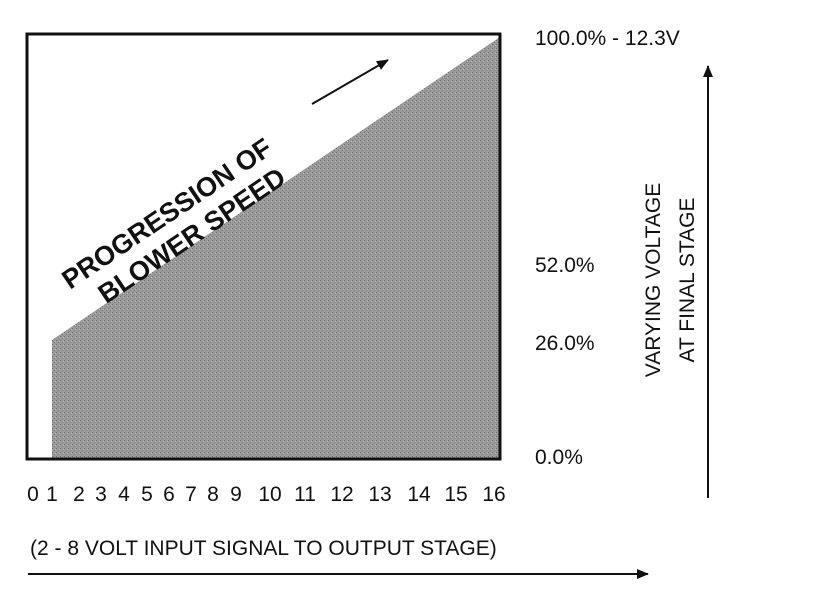 Image resolution: width=816 pixels, height=605 pixels. Describe the element at coordinates (350, 82) in the screenshot. I see `speed-arrow` at that location.